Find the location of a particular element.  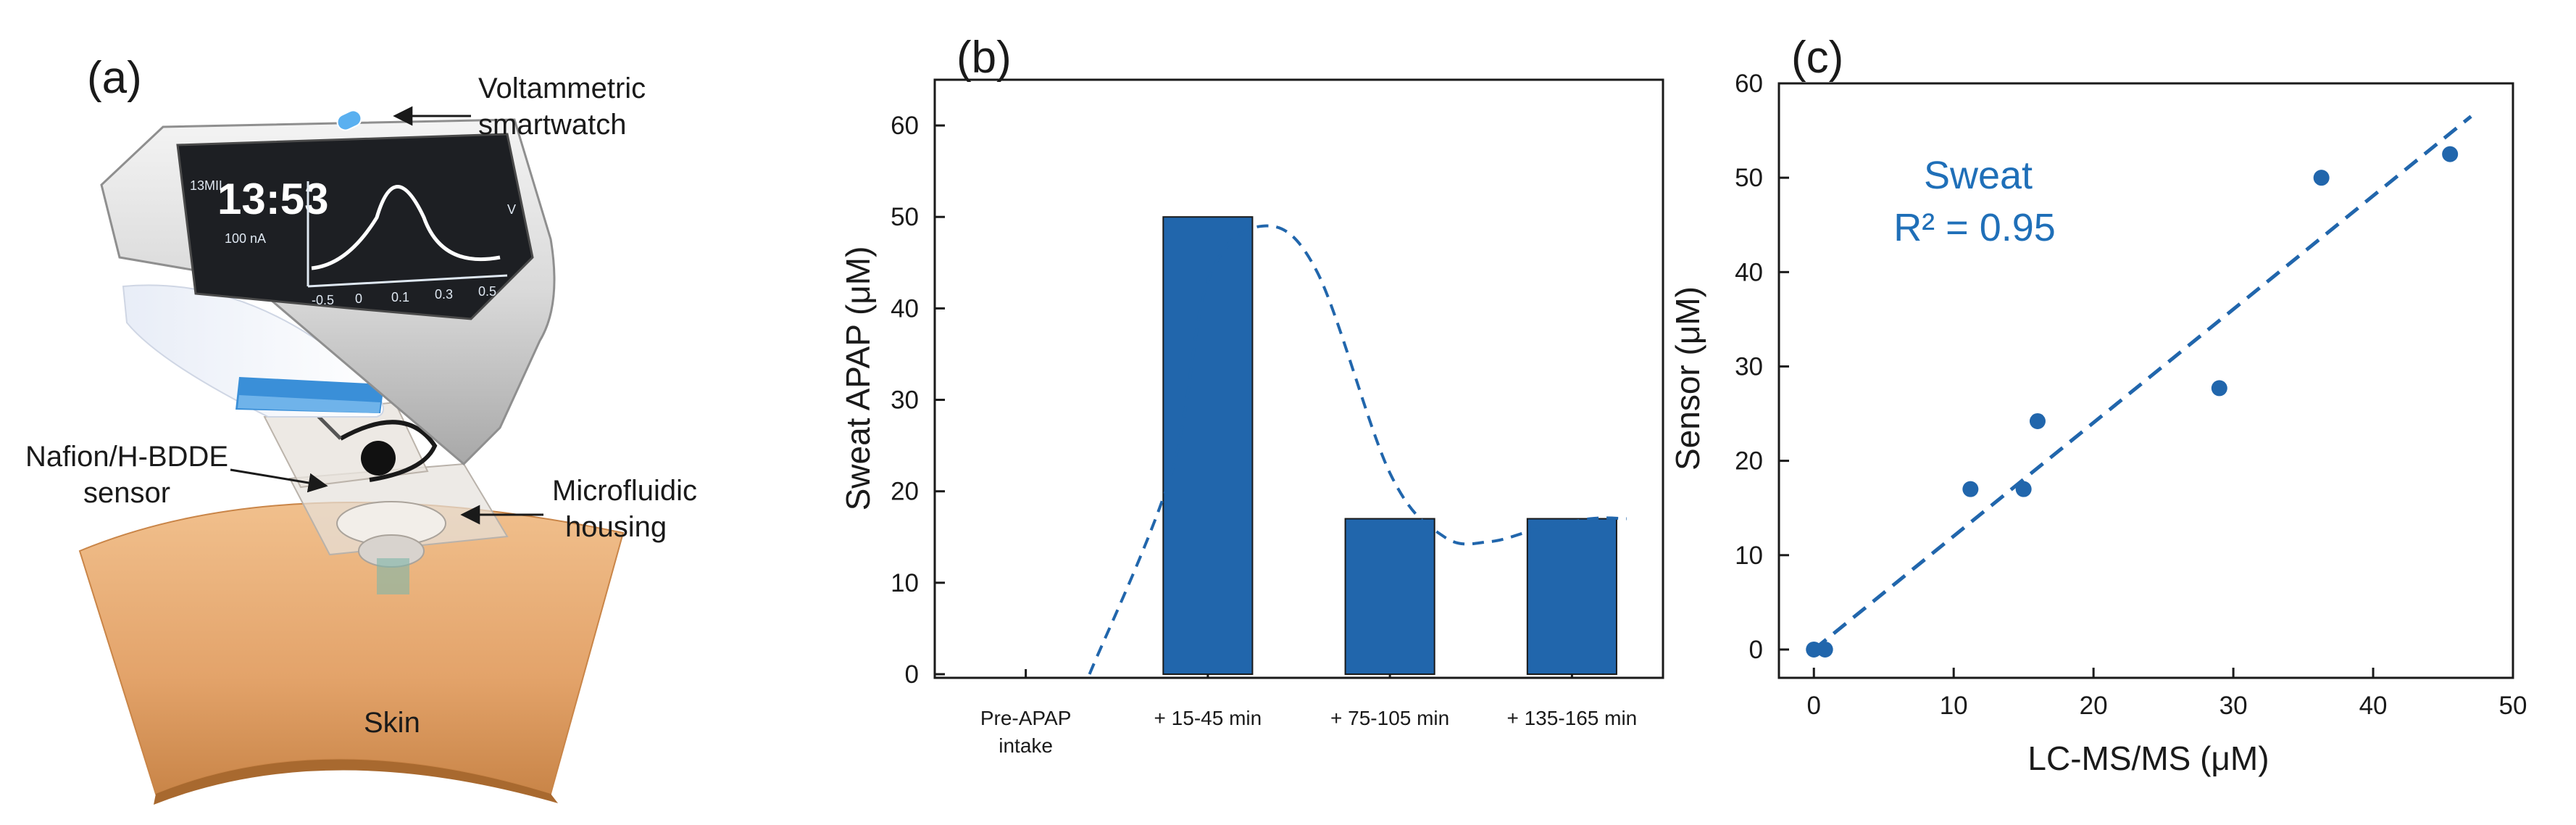

x-category-label: + 15-45 min is located at coordinates (1208, 718).